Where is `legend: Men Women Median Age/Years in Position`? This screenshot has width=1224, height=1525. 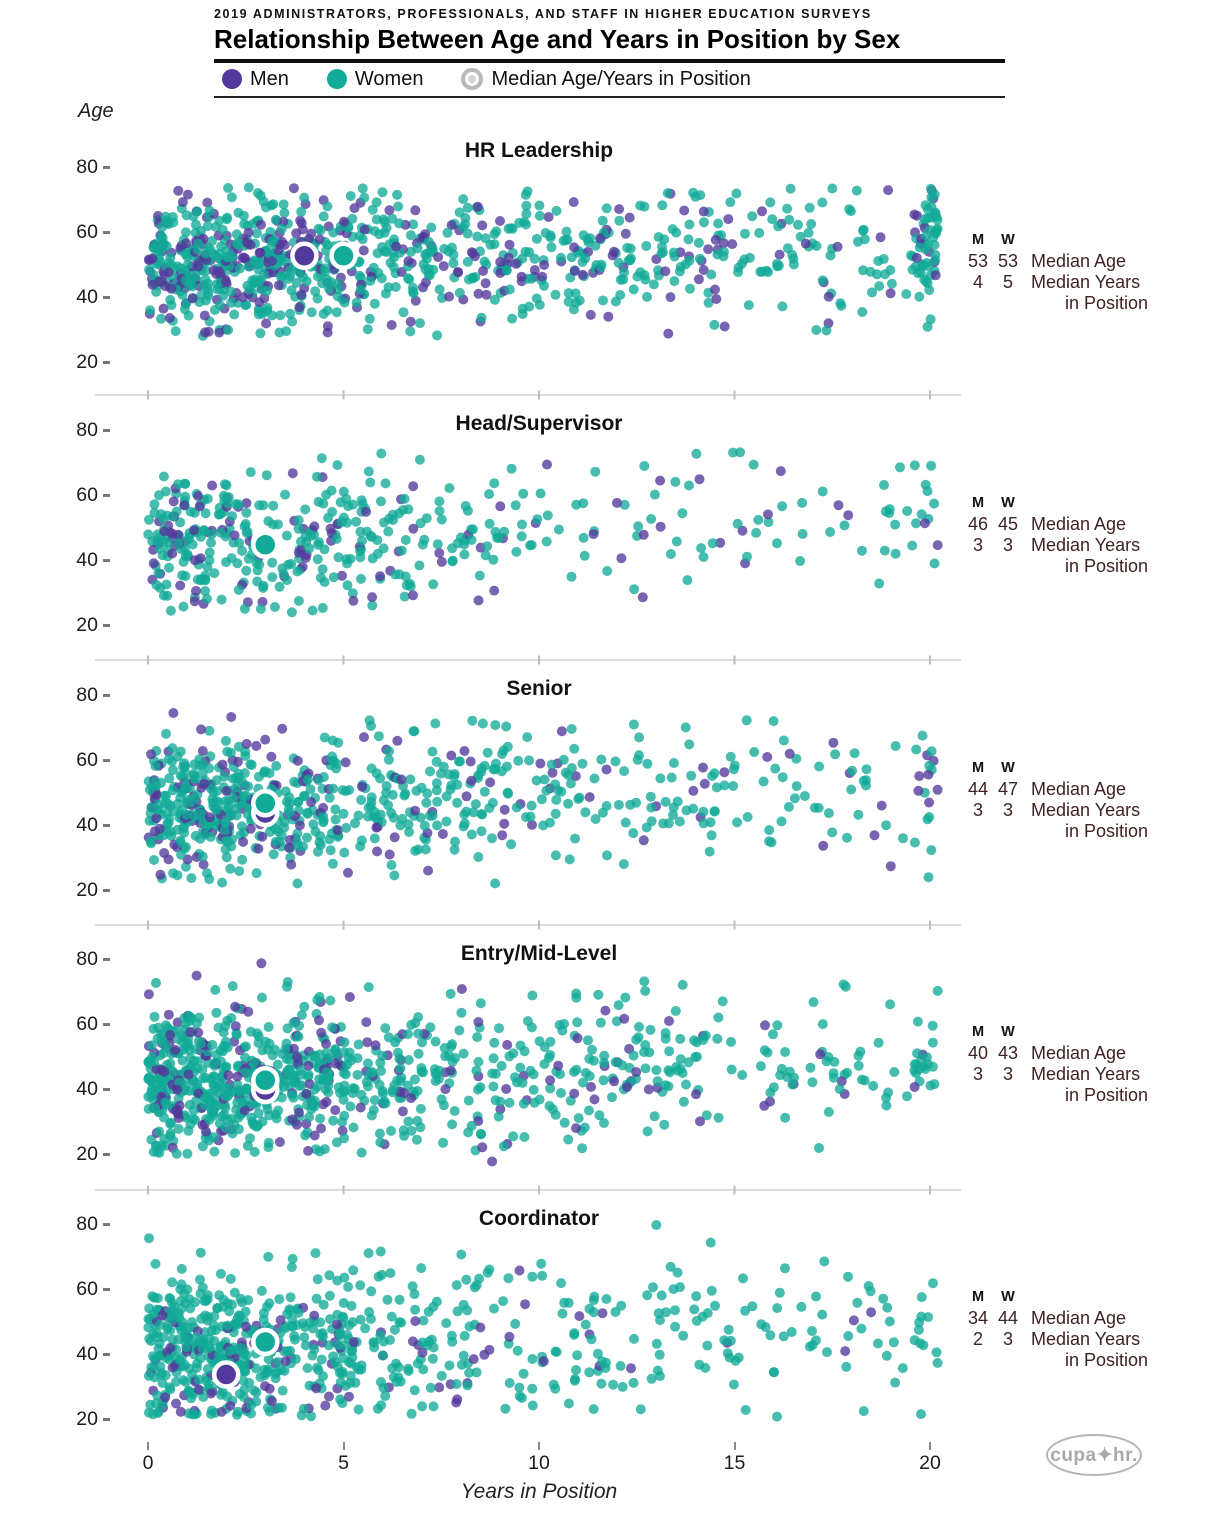 legend: Men Women Median Age/Years in Position is located at coordinates (486, 79).